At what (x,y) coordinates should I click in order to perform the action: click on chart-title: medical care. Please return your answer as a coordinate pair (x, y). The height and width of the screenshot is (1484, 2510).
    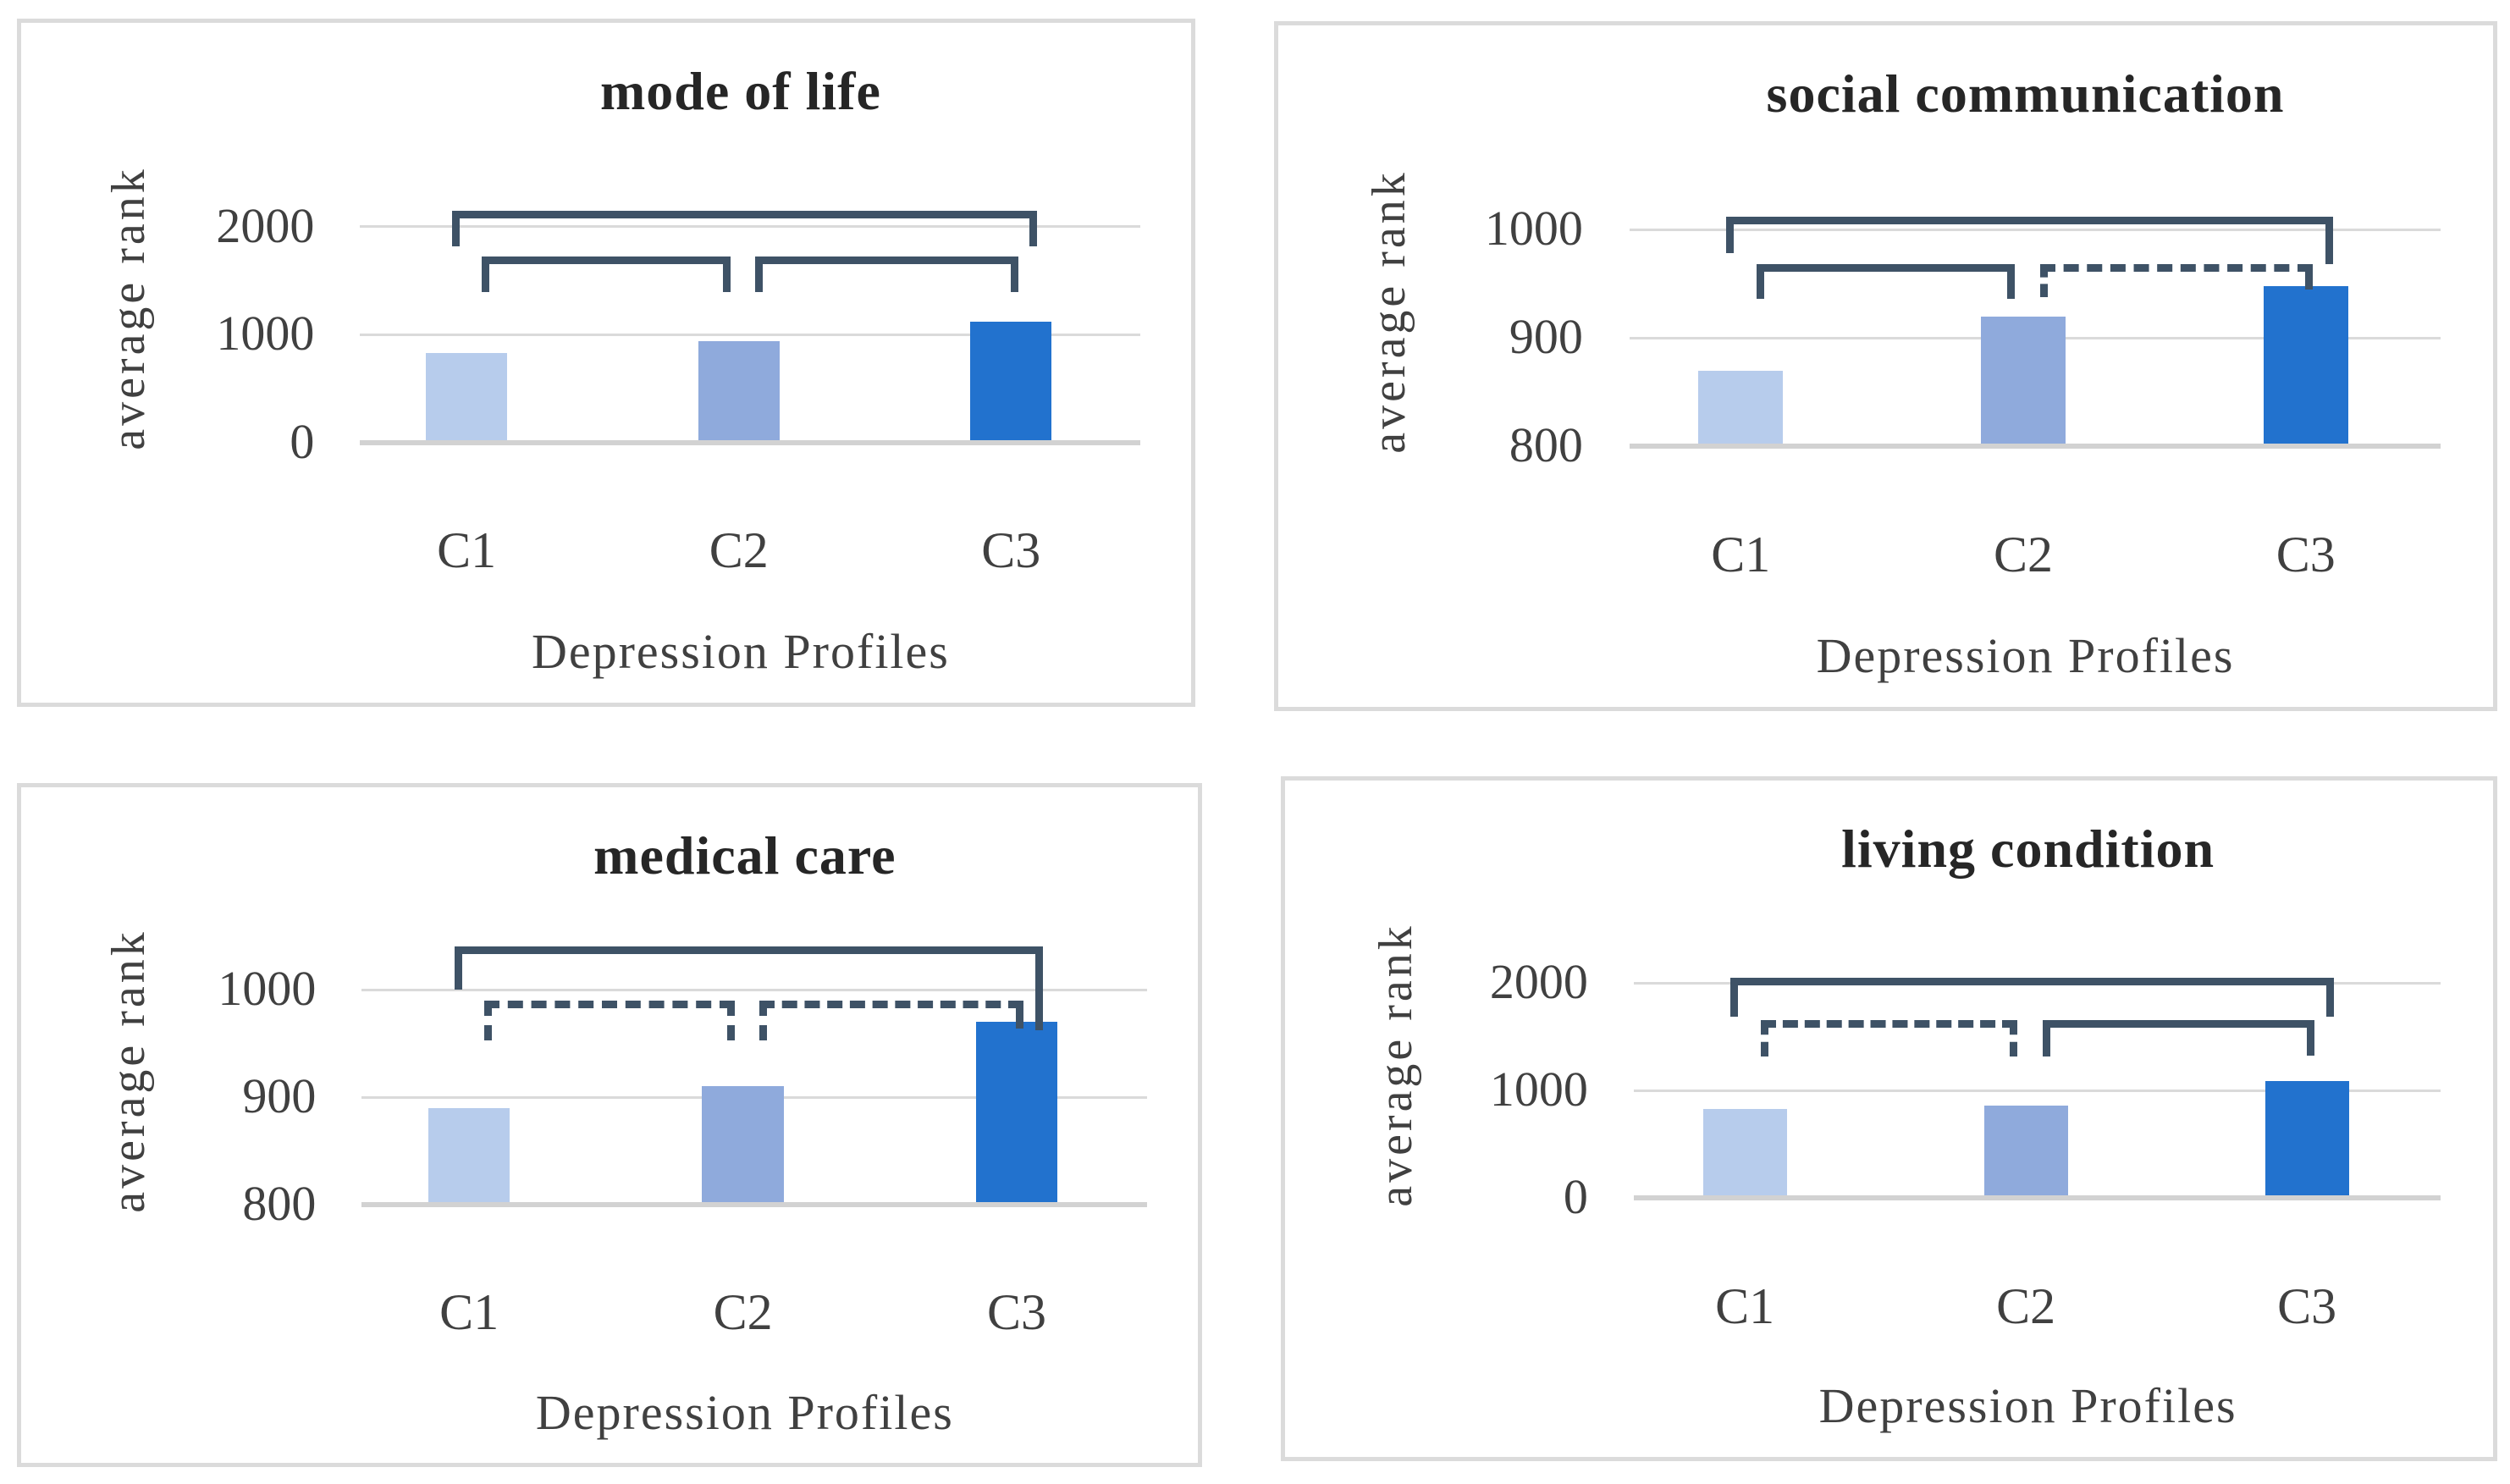
    Looking at the image, I should click on (744, 855).